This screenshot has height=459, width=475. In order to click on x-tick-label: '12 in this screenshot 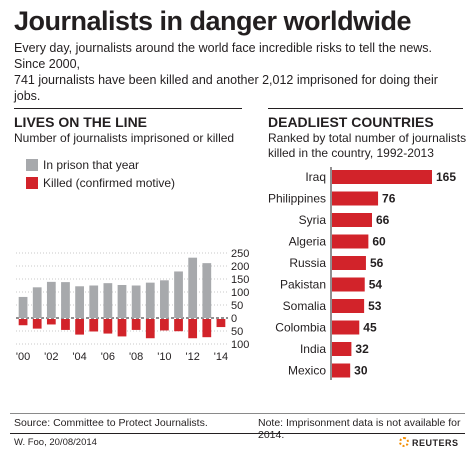, I will do `click(192, 357)`.